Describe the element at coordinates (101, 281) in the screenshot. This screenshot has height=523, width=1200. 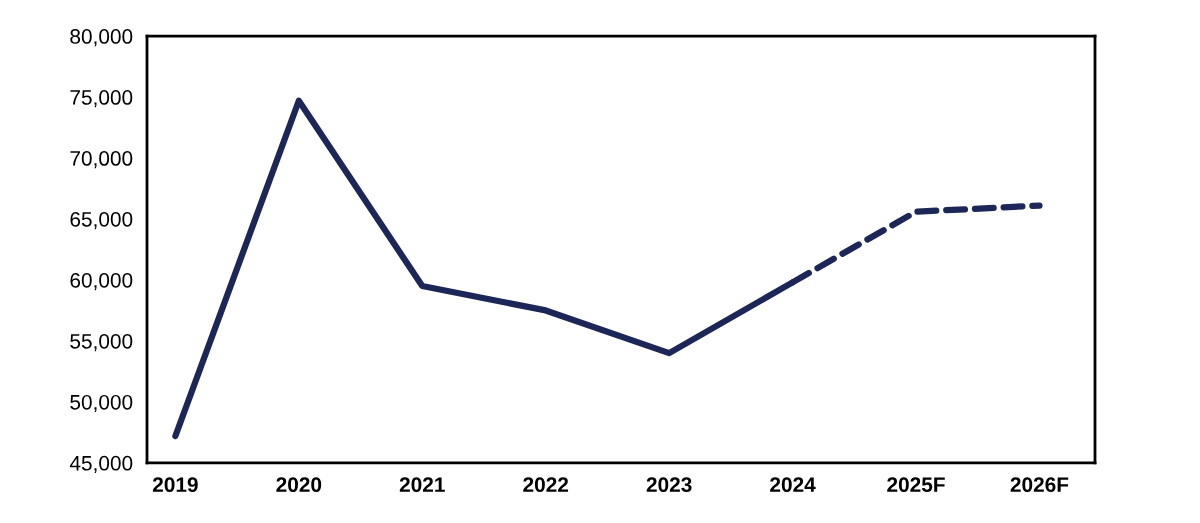
I see `y-tick-label: 60,000` at that location.